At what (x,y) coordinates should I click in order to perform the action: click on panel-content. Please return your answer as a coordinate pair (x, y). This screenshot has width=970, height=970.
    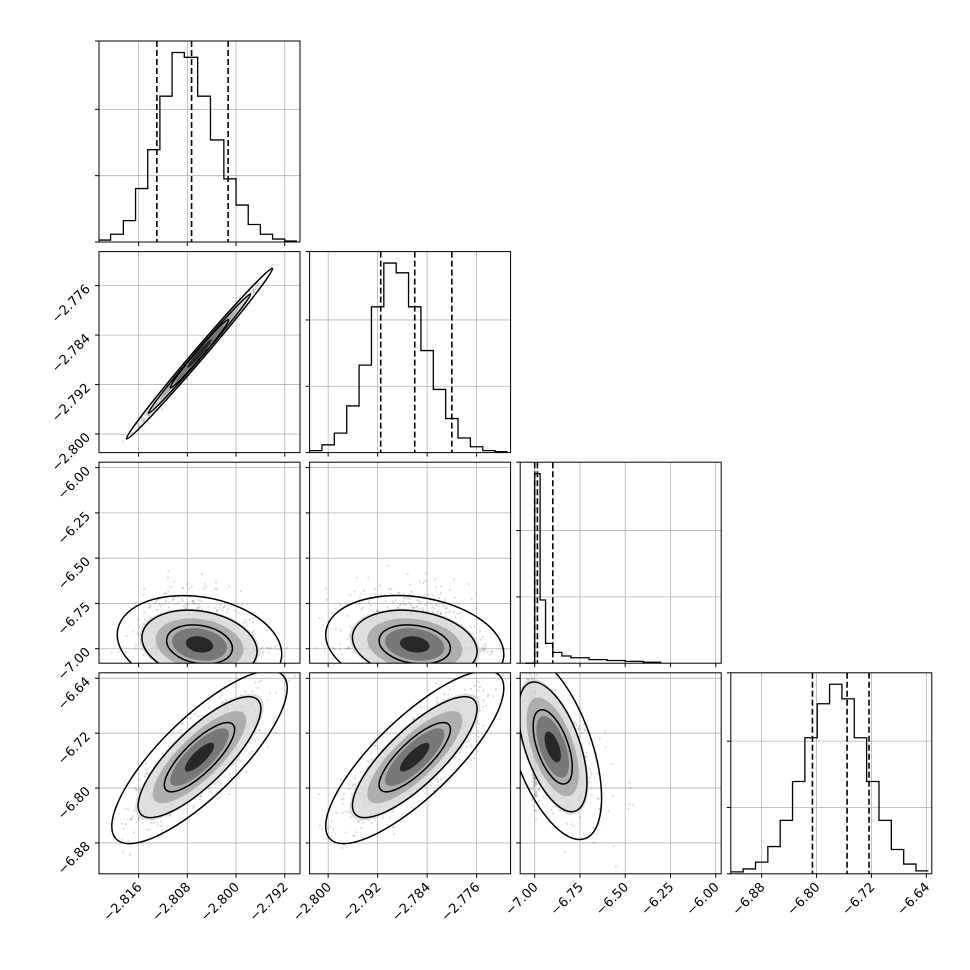
    Looking at the image, I should click on (199, 352).